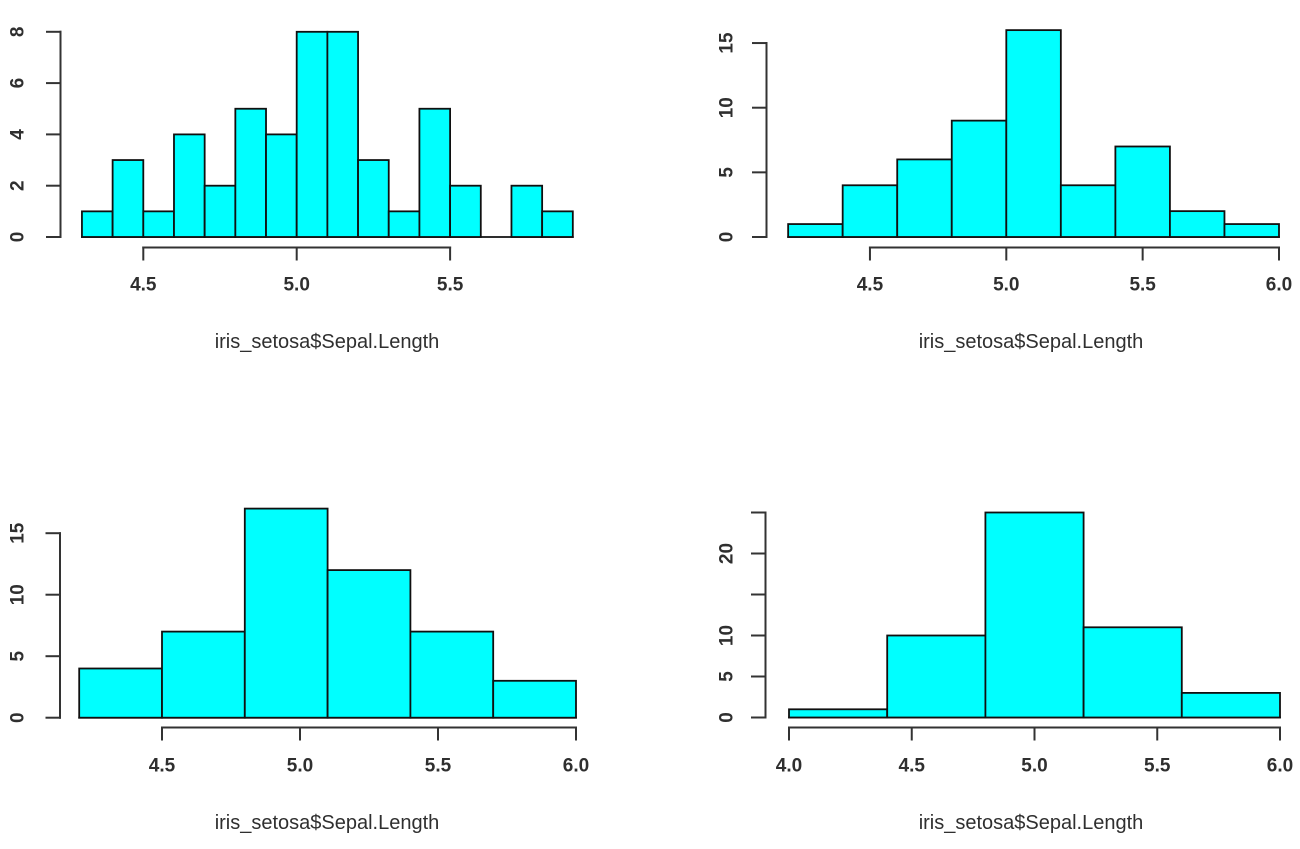  I want to click on y-tick-label: 4, so click(18, 134).